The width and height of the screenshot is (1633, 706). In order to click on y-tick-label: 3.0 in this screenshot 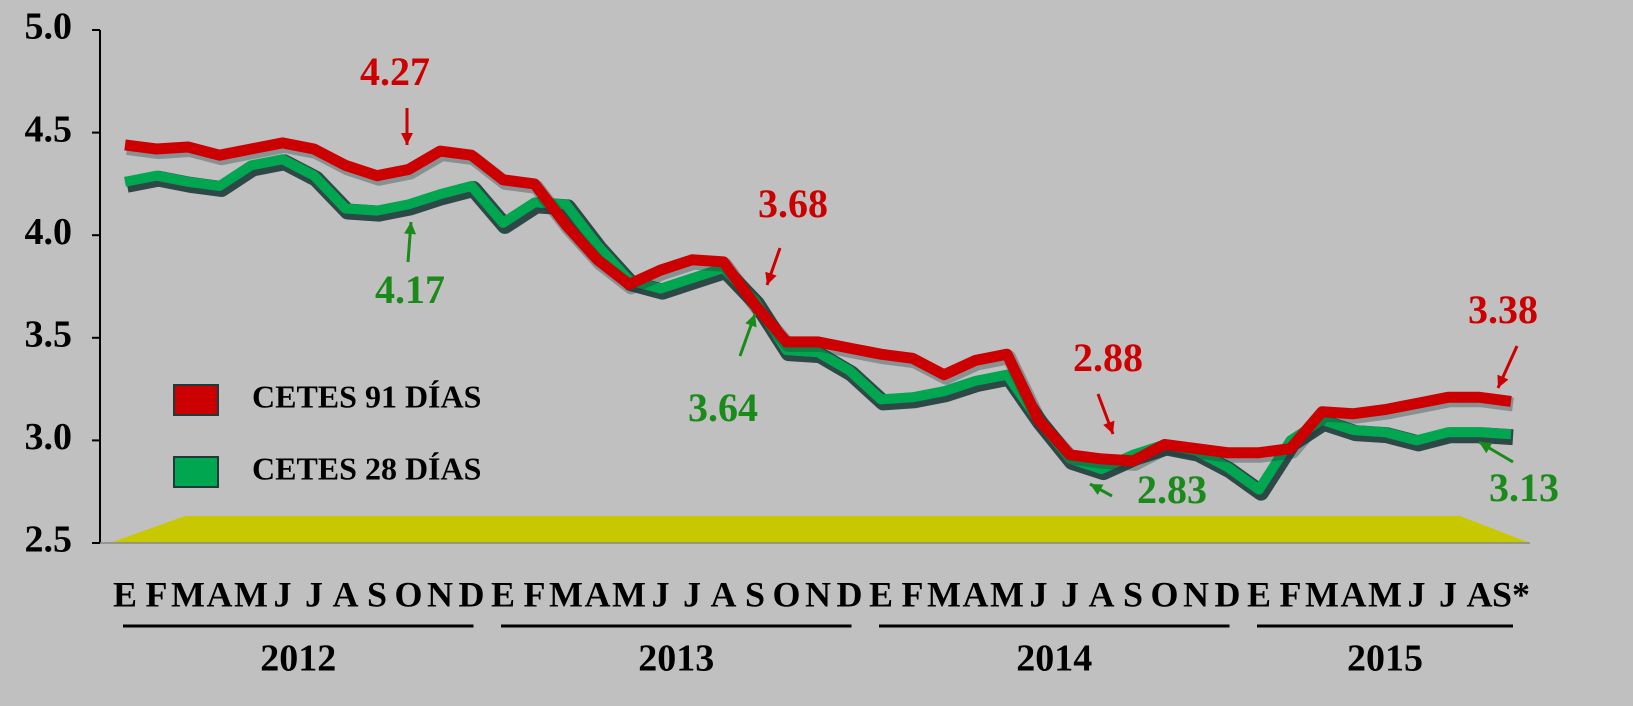, I will do `click(49, 437)`.